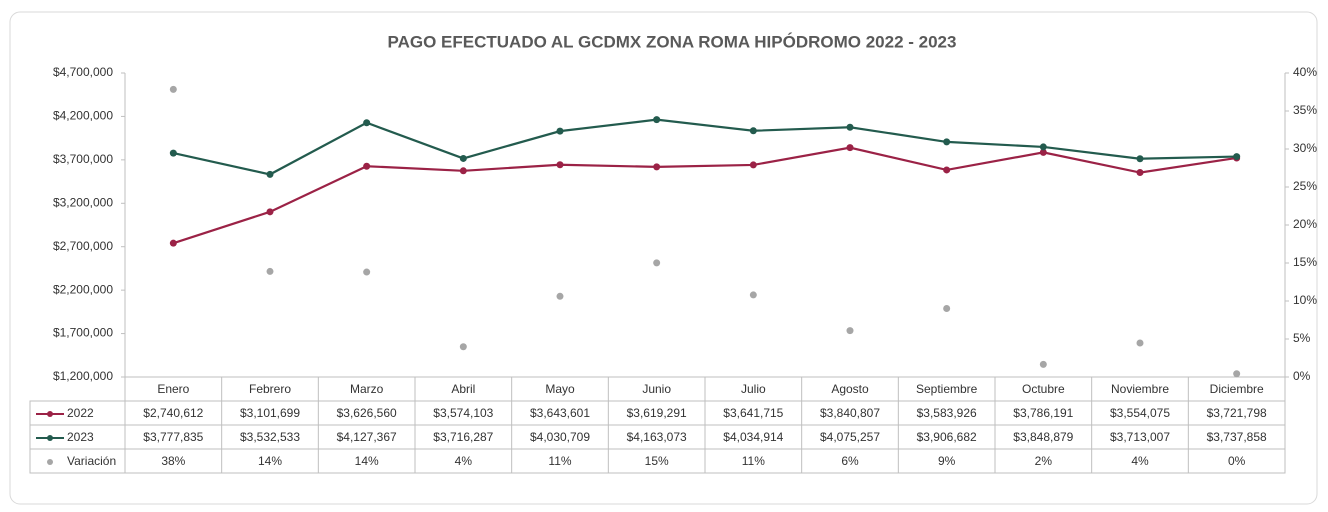 The image size is (1328, 512). I want to click on series-line, so click(705, 147).